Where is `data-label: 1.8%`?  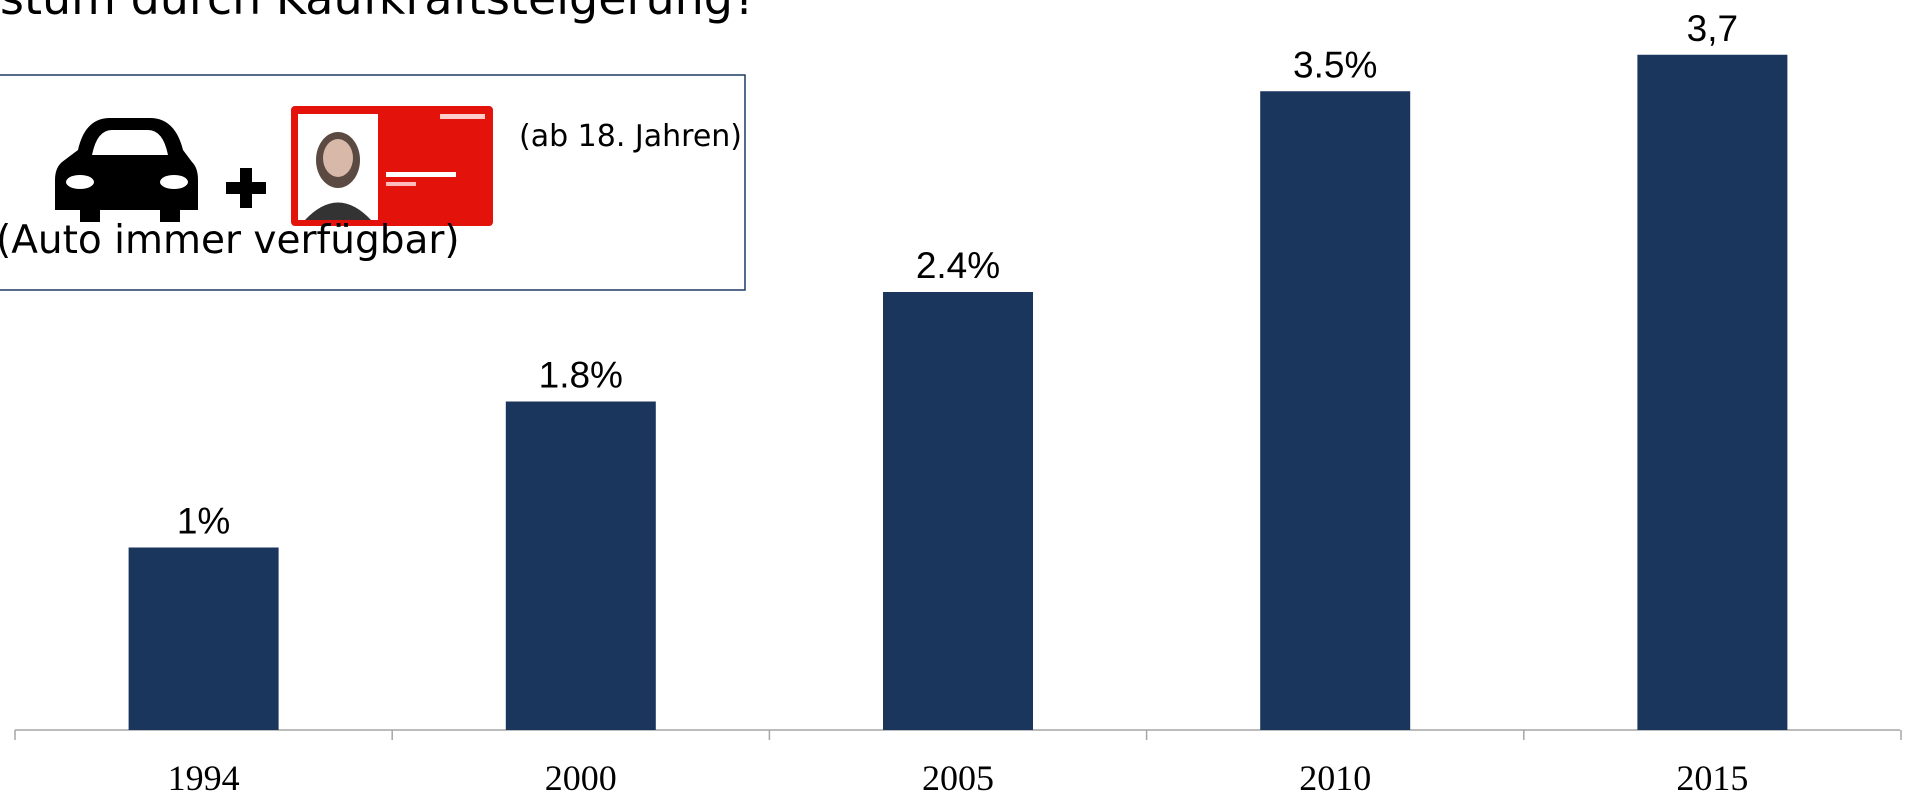 data-label: 1.8% is located at coordinates (581, 375).